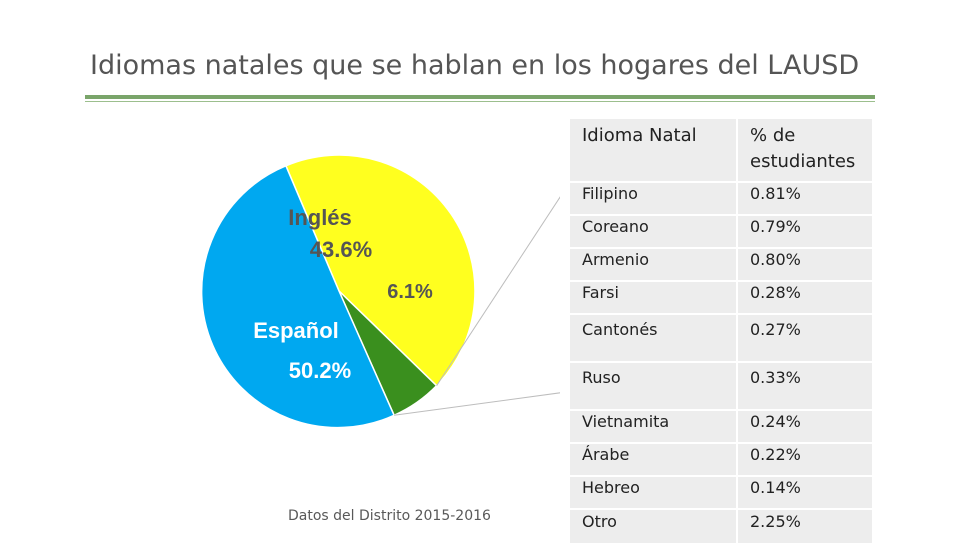 This screenshot has height=545, width=960. Describe the element at coordinates (389, 516) in the screenshot. I see `source-note: Datos del Distrito 2015-2016` at that location.